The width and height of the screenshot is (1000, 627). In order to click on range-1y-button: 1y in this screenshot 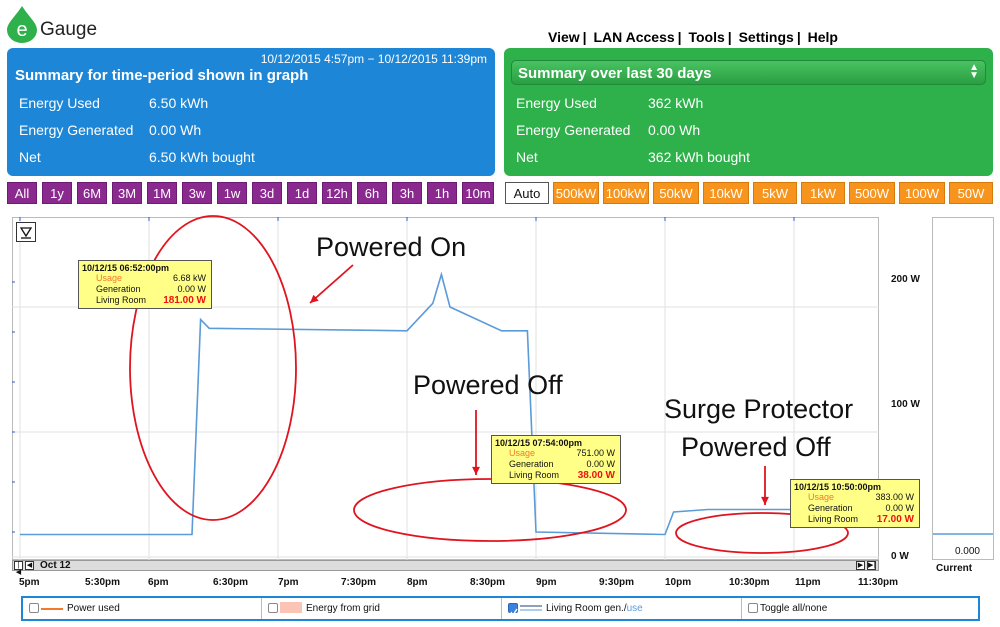, I will do `click(57, 193)`.